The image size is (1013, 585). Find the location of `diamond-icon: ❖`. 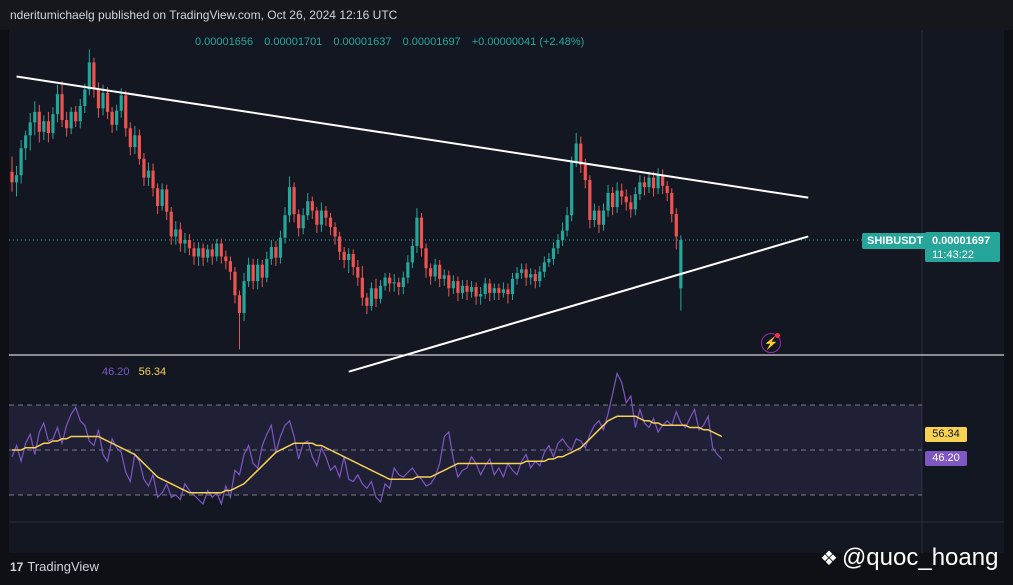

diamond-icon: ❖ is located at coordinates (829, 559).